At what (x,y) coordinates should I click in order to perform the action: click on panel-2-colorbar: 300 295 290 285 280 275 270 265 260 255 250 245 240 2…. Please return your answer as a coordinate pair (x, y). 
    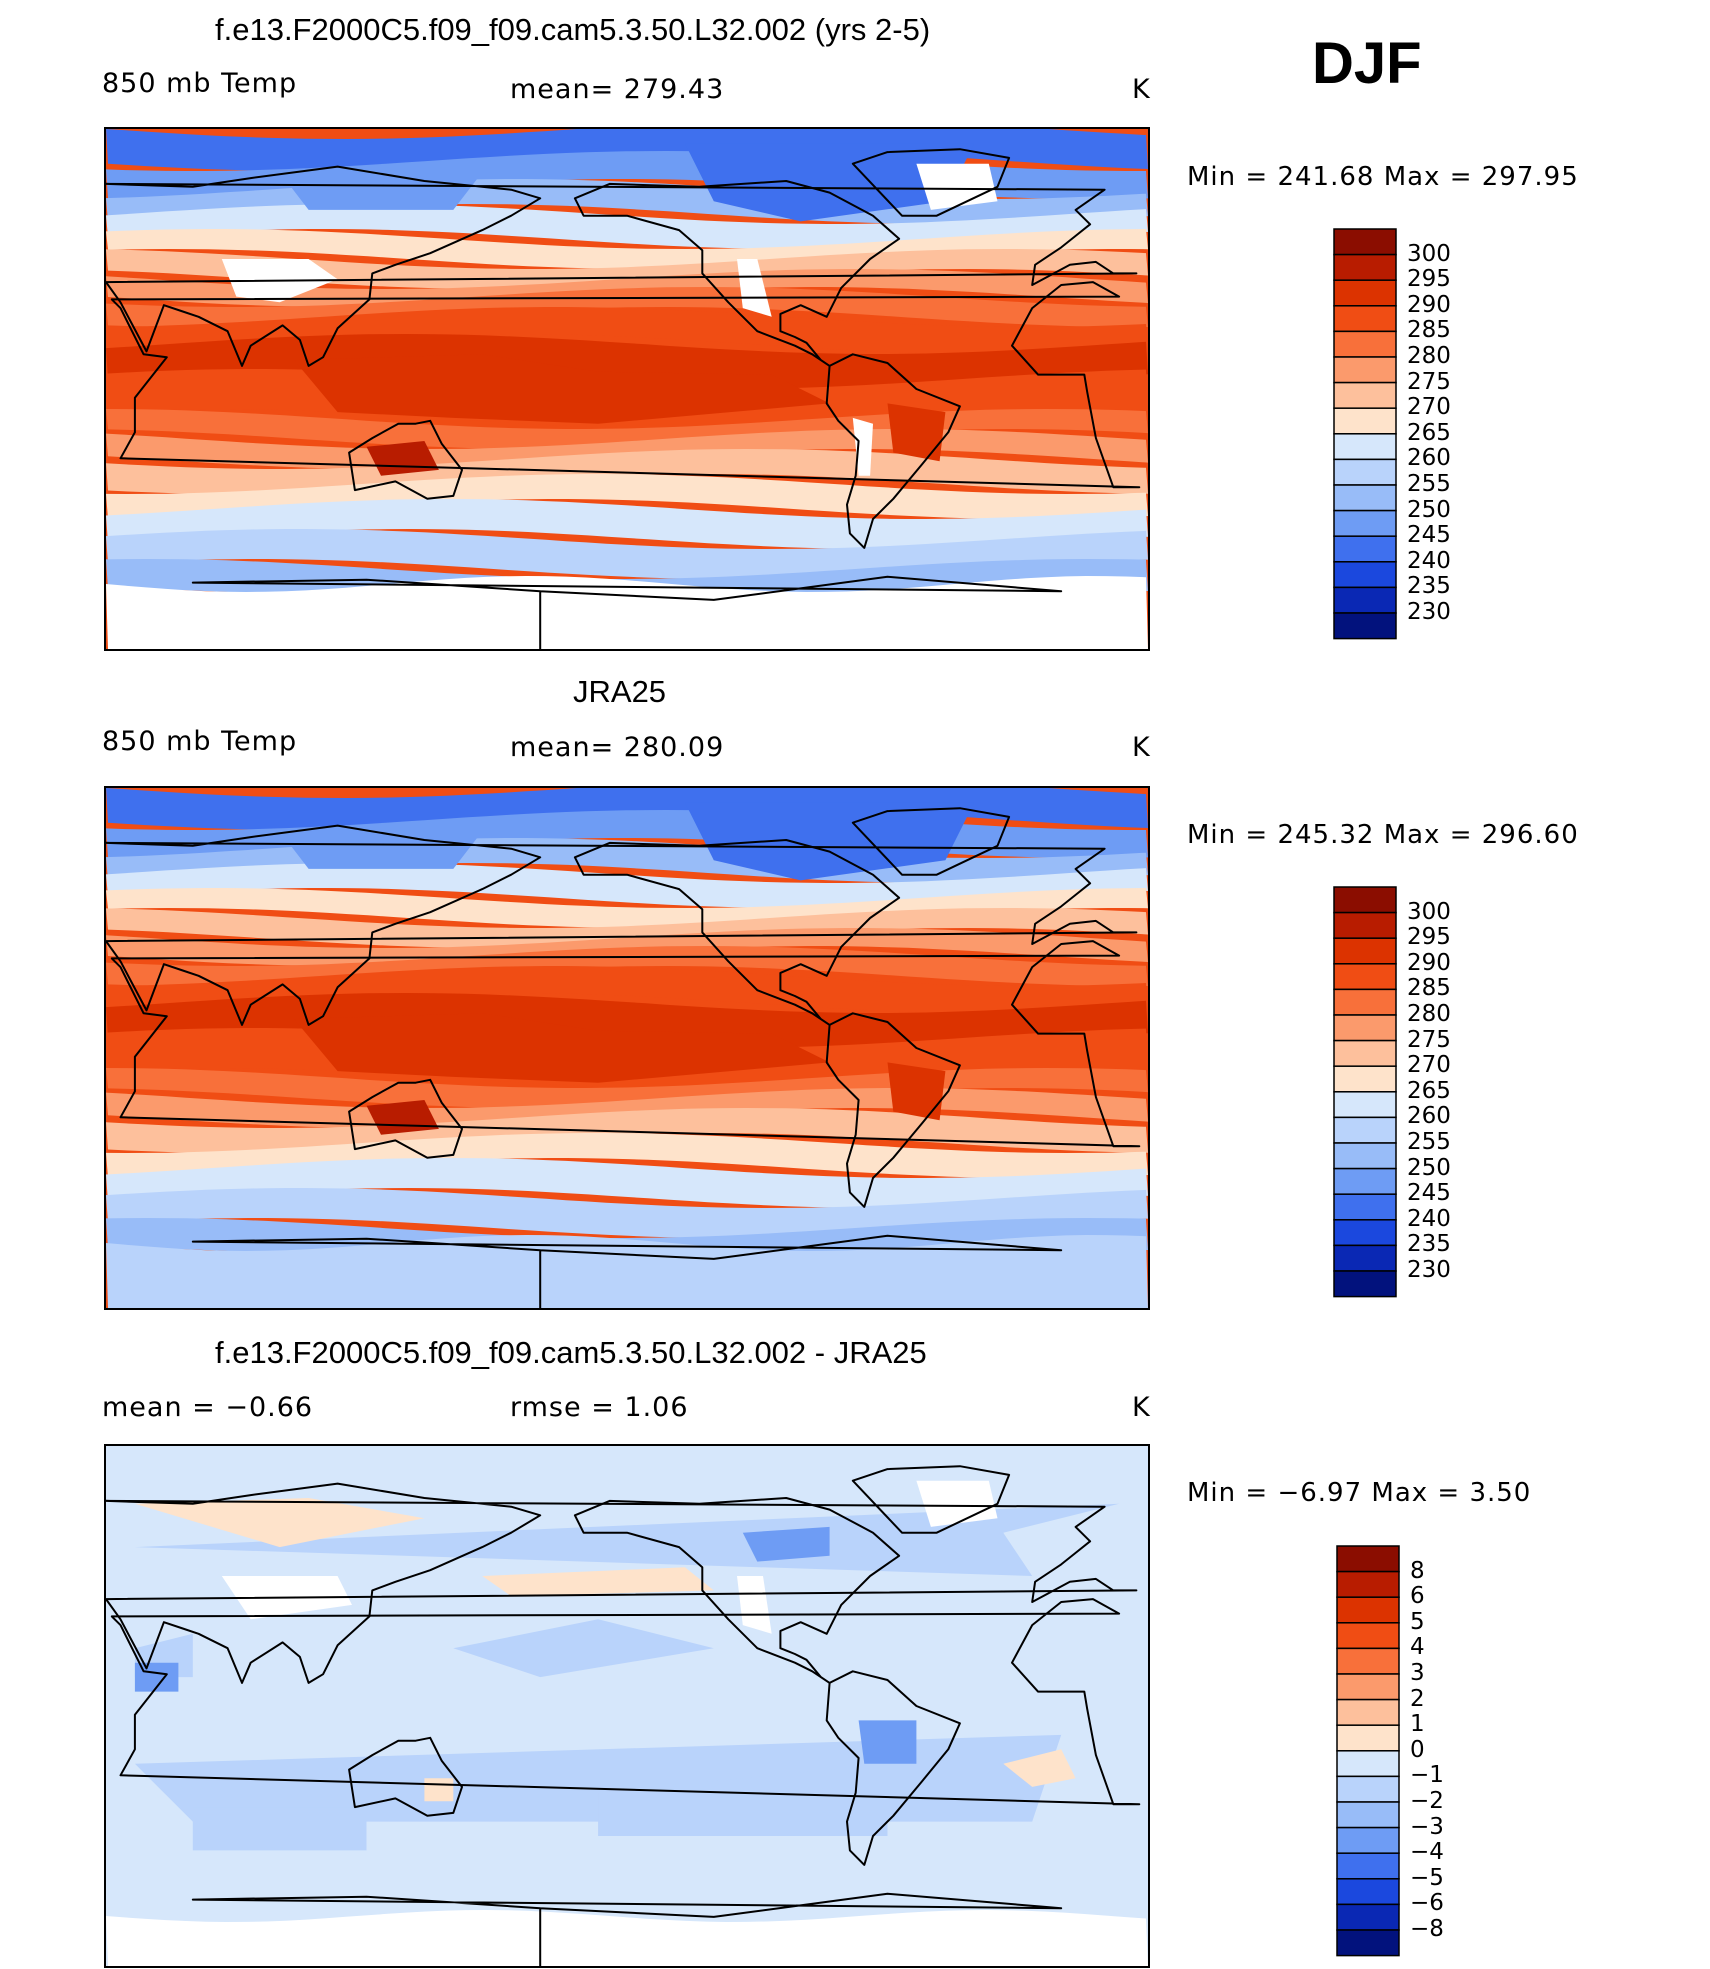
    Looking at the image, I should click on (1392, 1095).